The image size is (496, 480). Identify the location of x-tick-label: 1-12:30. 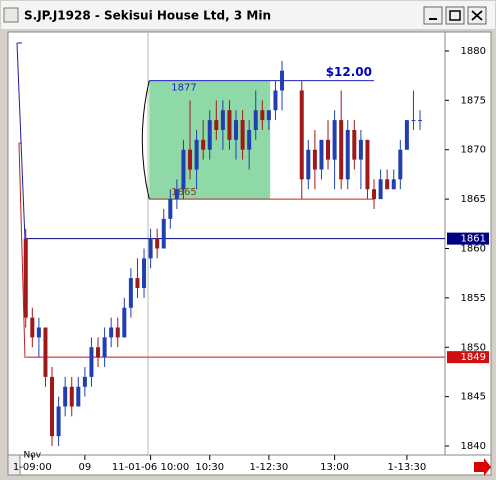
(268, 467).